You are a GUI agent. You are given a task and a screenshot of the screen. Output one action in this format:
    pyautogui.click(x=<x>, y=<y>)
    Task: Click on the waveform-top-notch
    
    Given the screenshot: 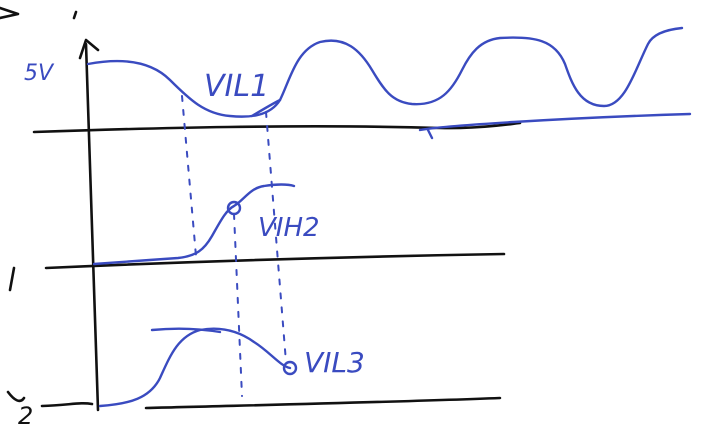 What is the action you would take?
    pyautogui.click(x=430, y=134)
    